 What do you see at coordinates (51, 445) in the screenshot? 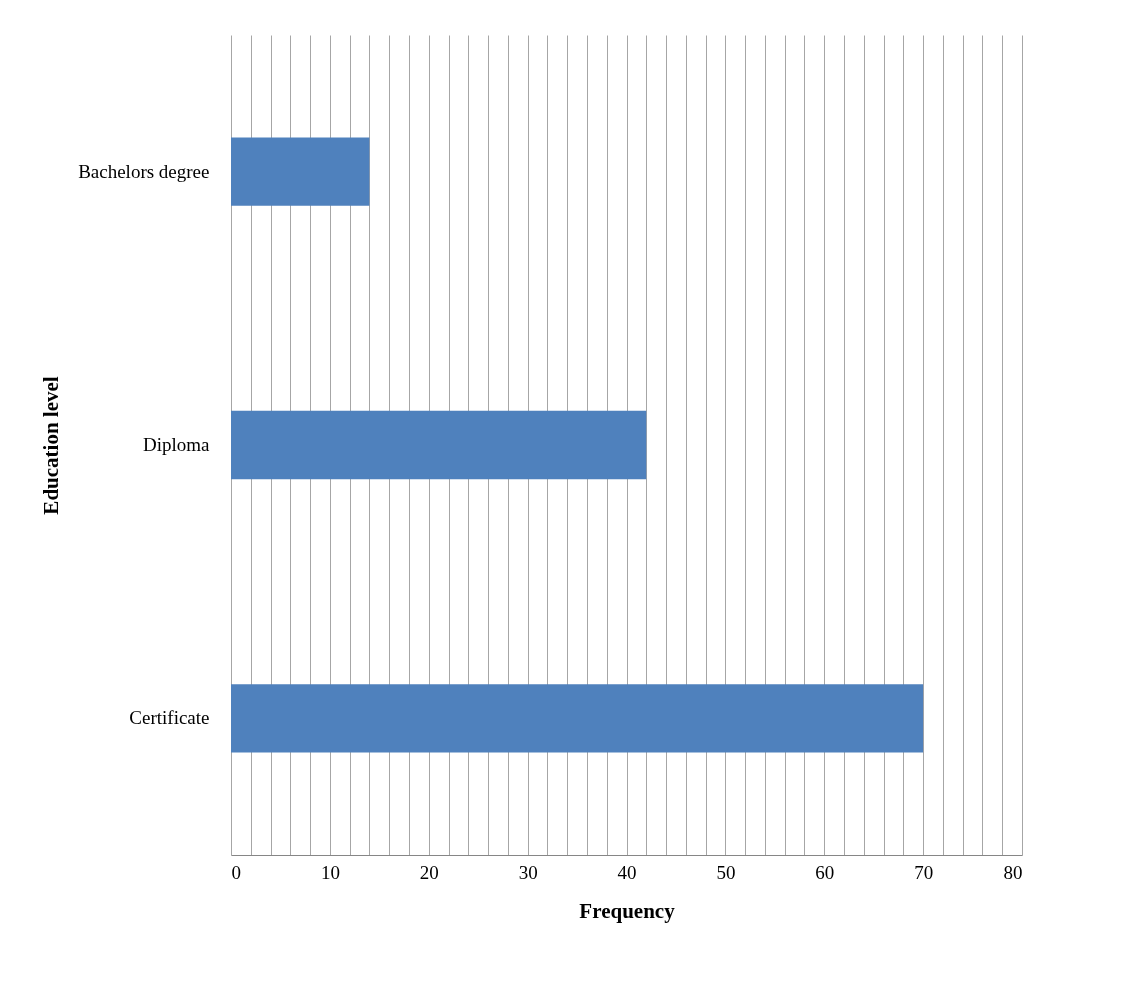
I see `y-axis-title: Education level` at bounding box center [51, 445].